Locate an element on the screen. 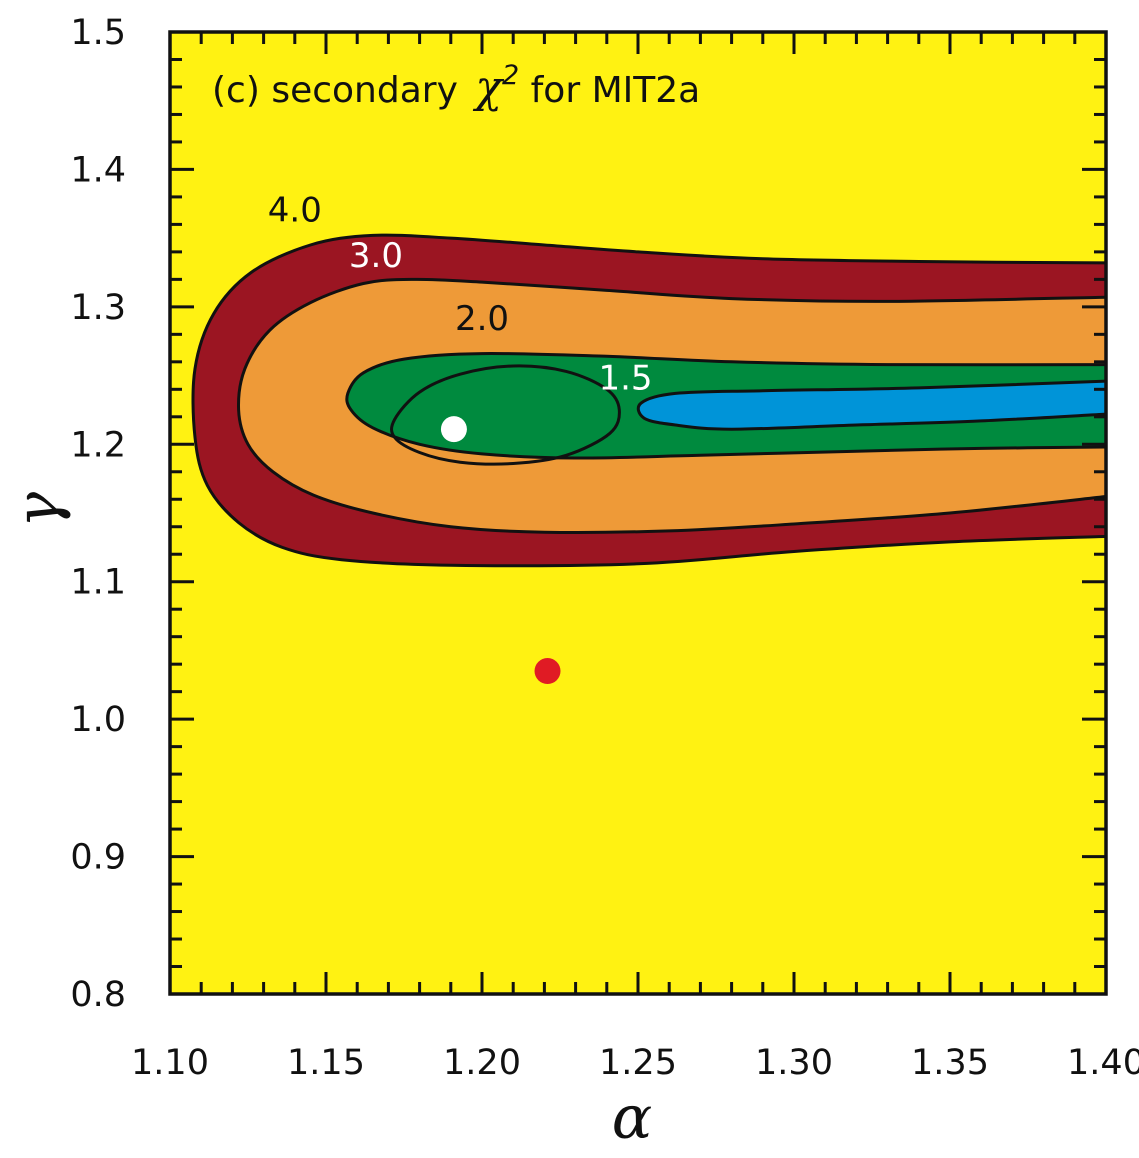  y-axis-title: γ is located at coordinates (38, 510).